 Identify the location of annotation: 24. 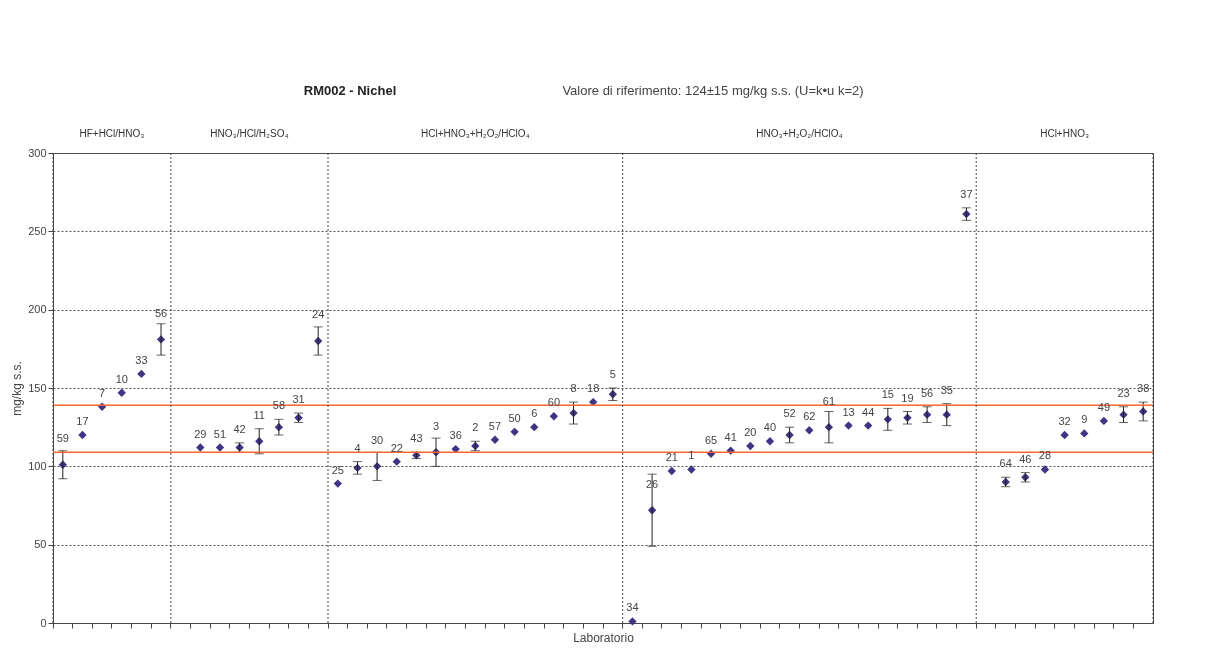
(318, 314).